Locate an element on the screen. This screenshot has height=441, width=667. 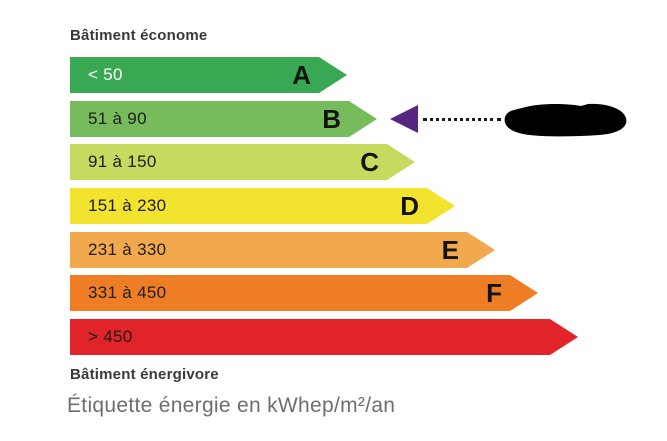
energy-row-e: 231 à 330 E is located at coordinates (282, 250).